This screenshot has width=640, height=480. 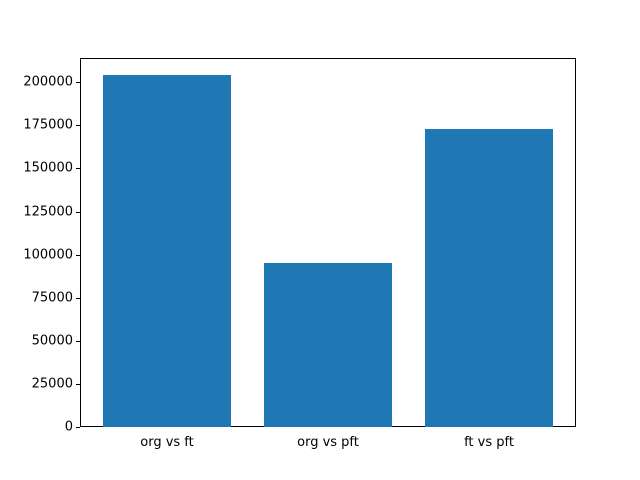 I want to click on bar-org-vs-pft, so click(x=328, y=345).